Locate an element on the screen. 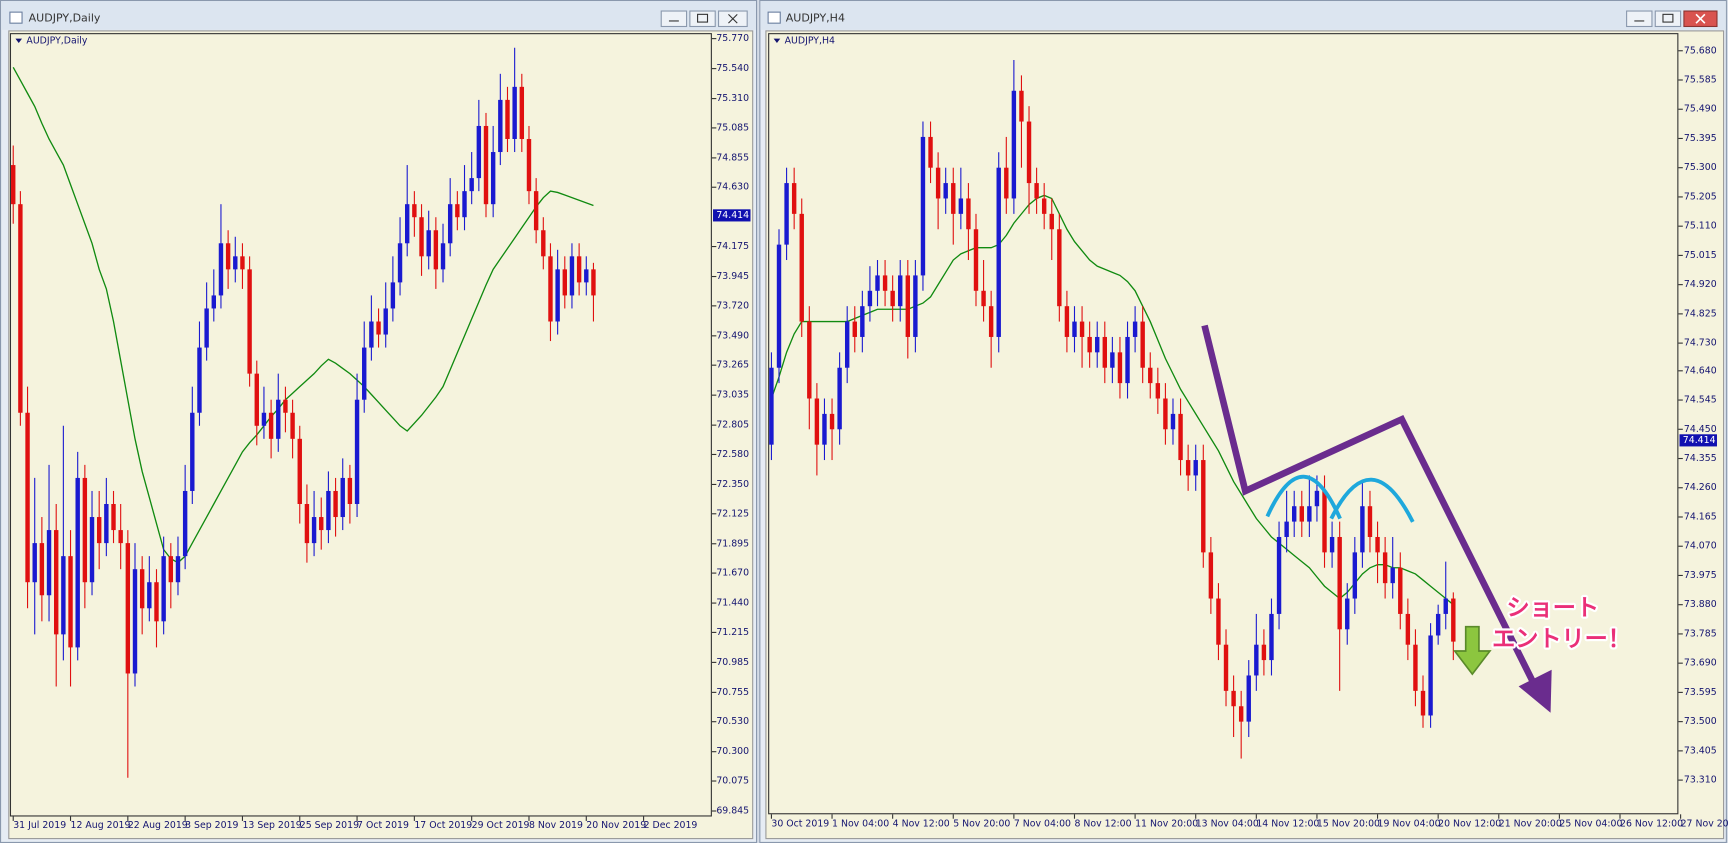  y-tick-label: 73.975 is located at coordinates (1700, 575).